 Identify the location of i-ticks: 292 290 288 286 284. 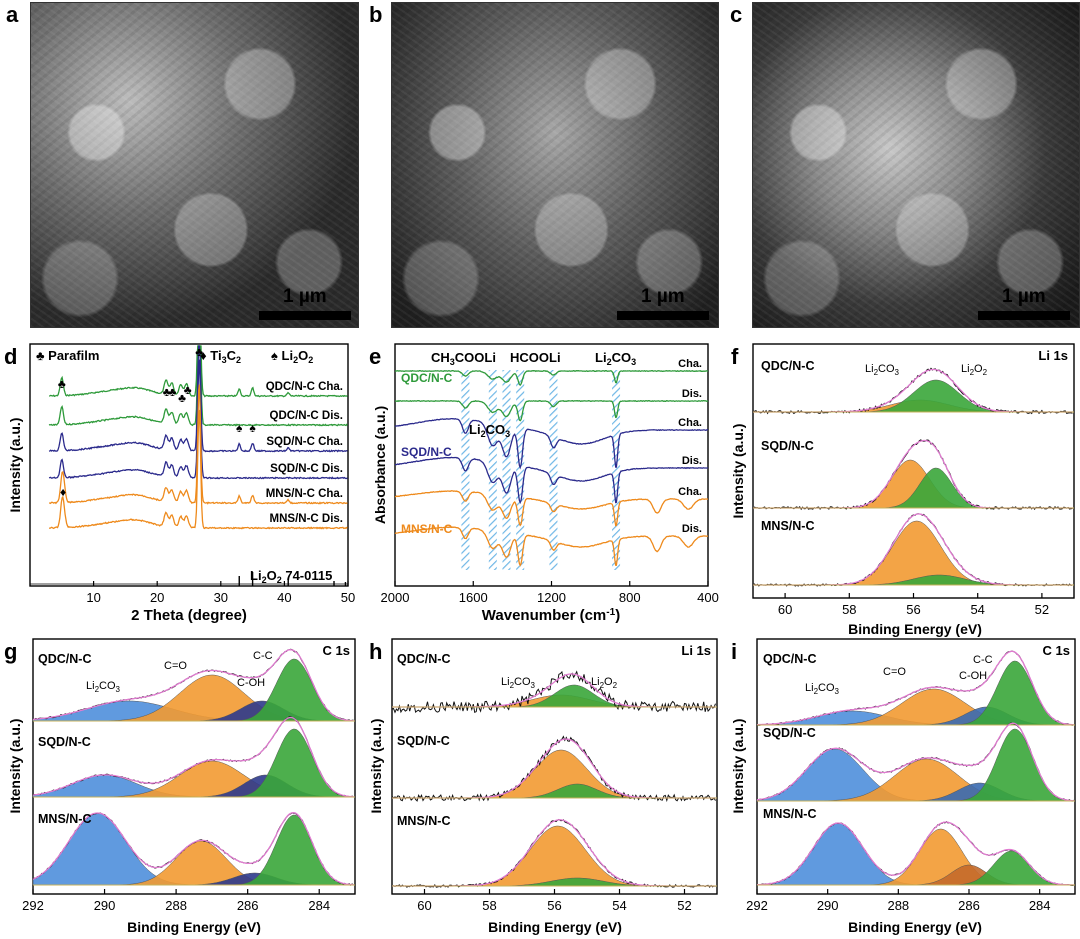
(898, 901).